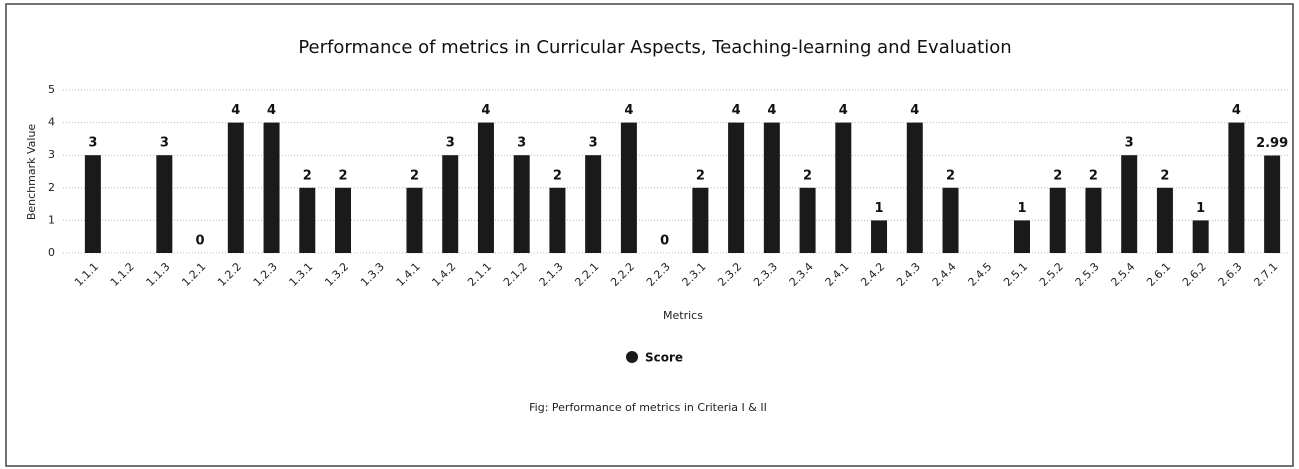  Describe the element at coordinates (51, 219) in the screenshot. I see `y-tick-label: 1` at that location.